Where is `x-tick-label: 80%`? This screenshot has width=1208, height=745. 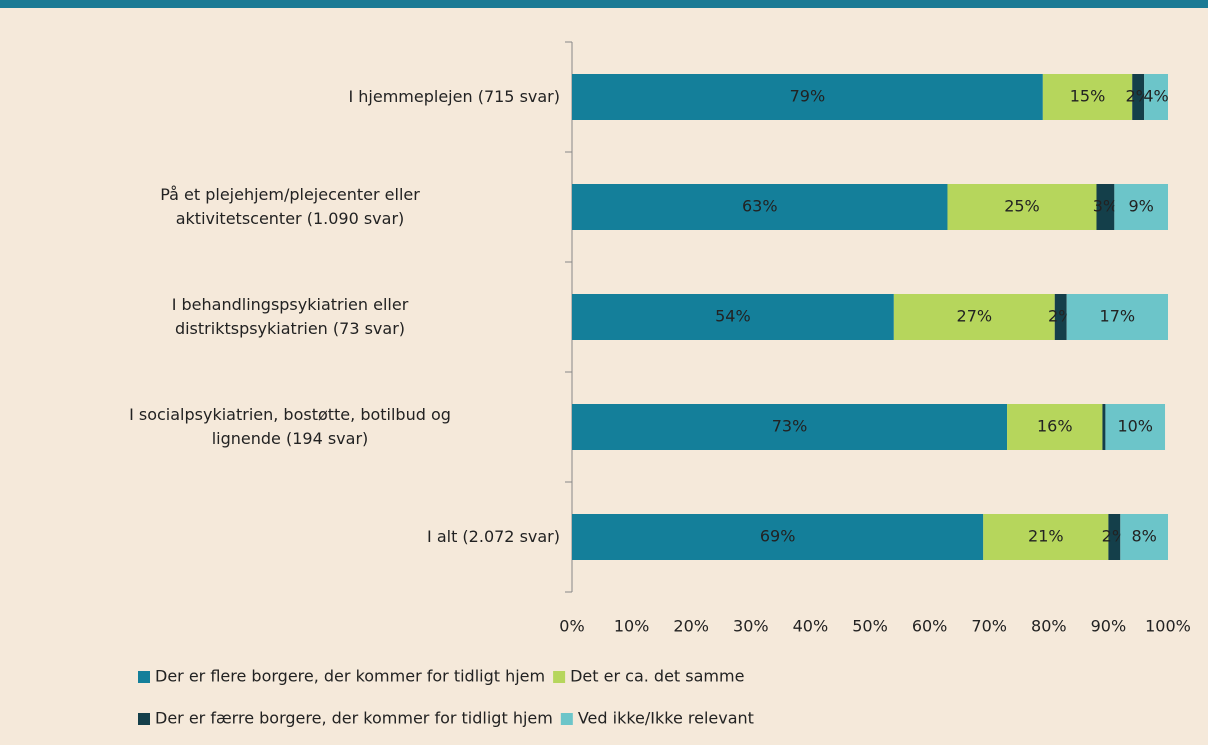 x-tick-label: 80% is located at coordinates (1049, 626).